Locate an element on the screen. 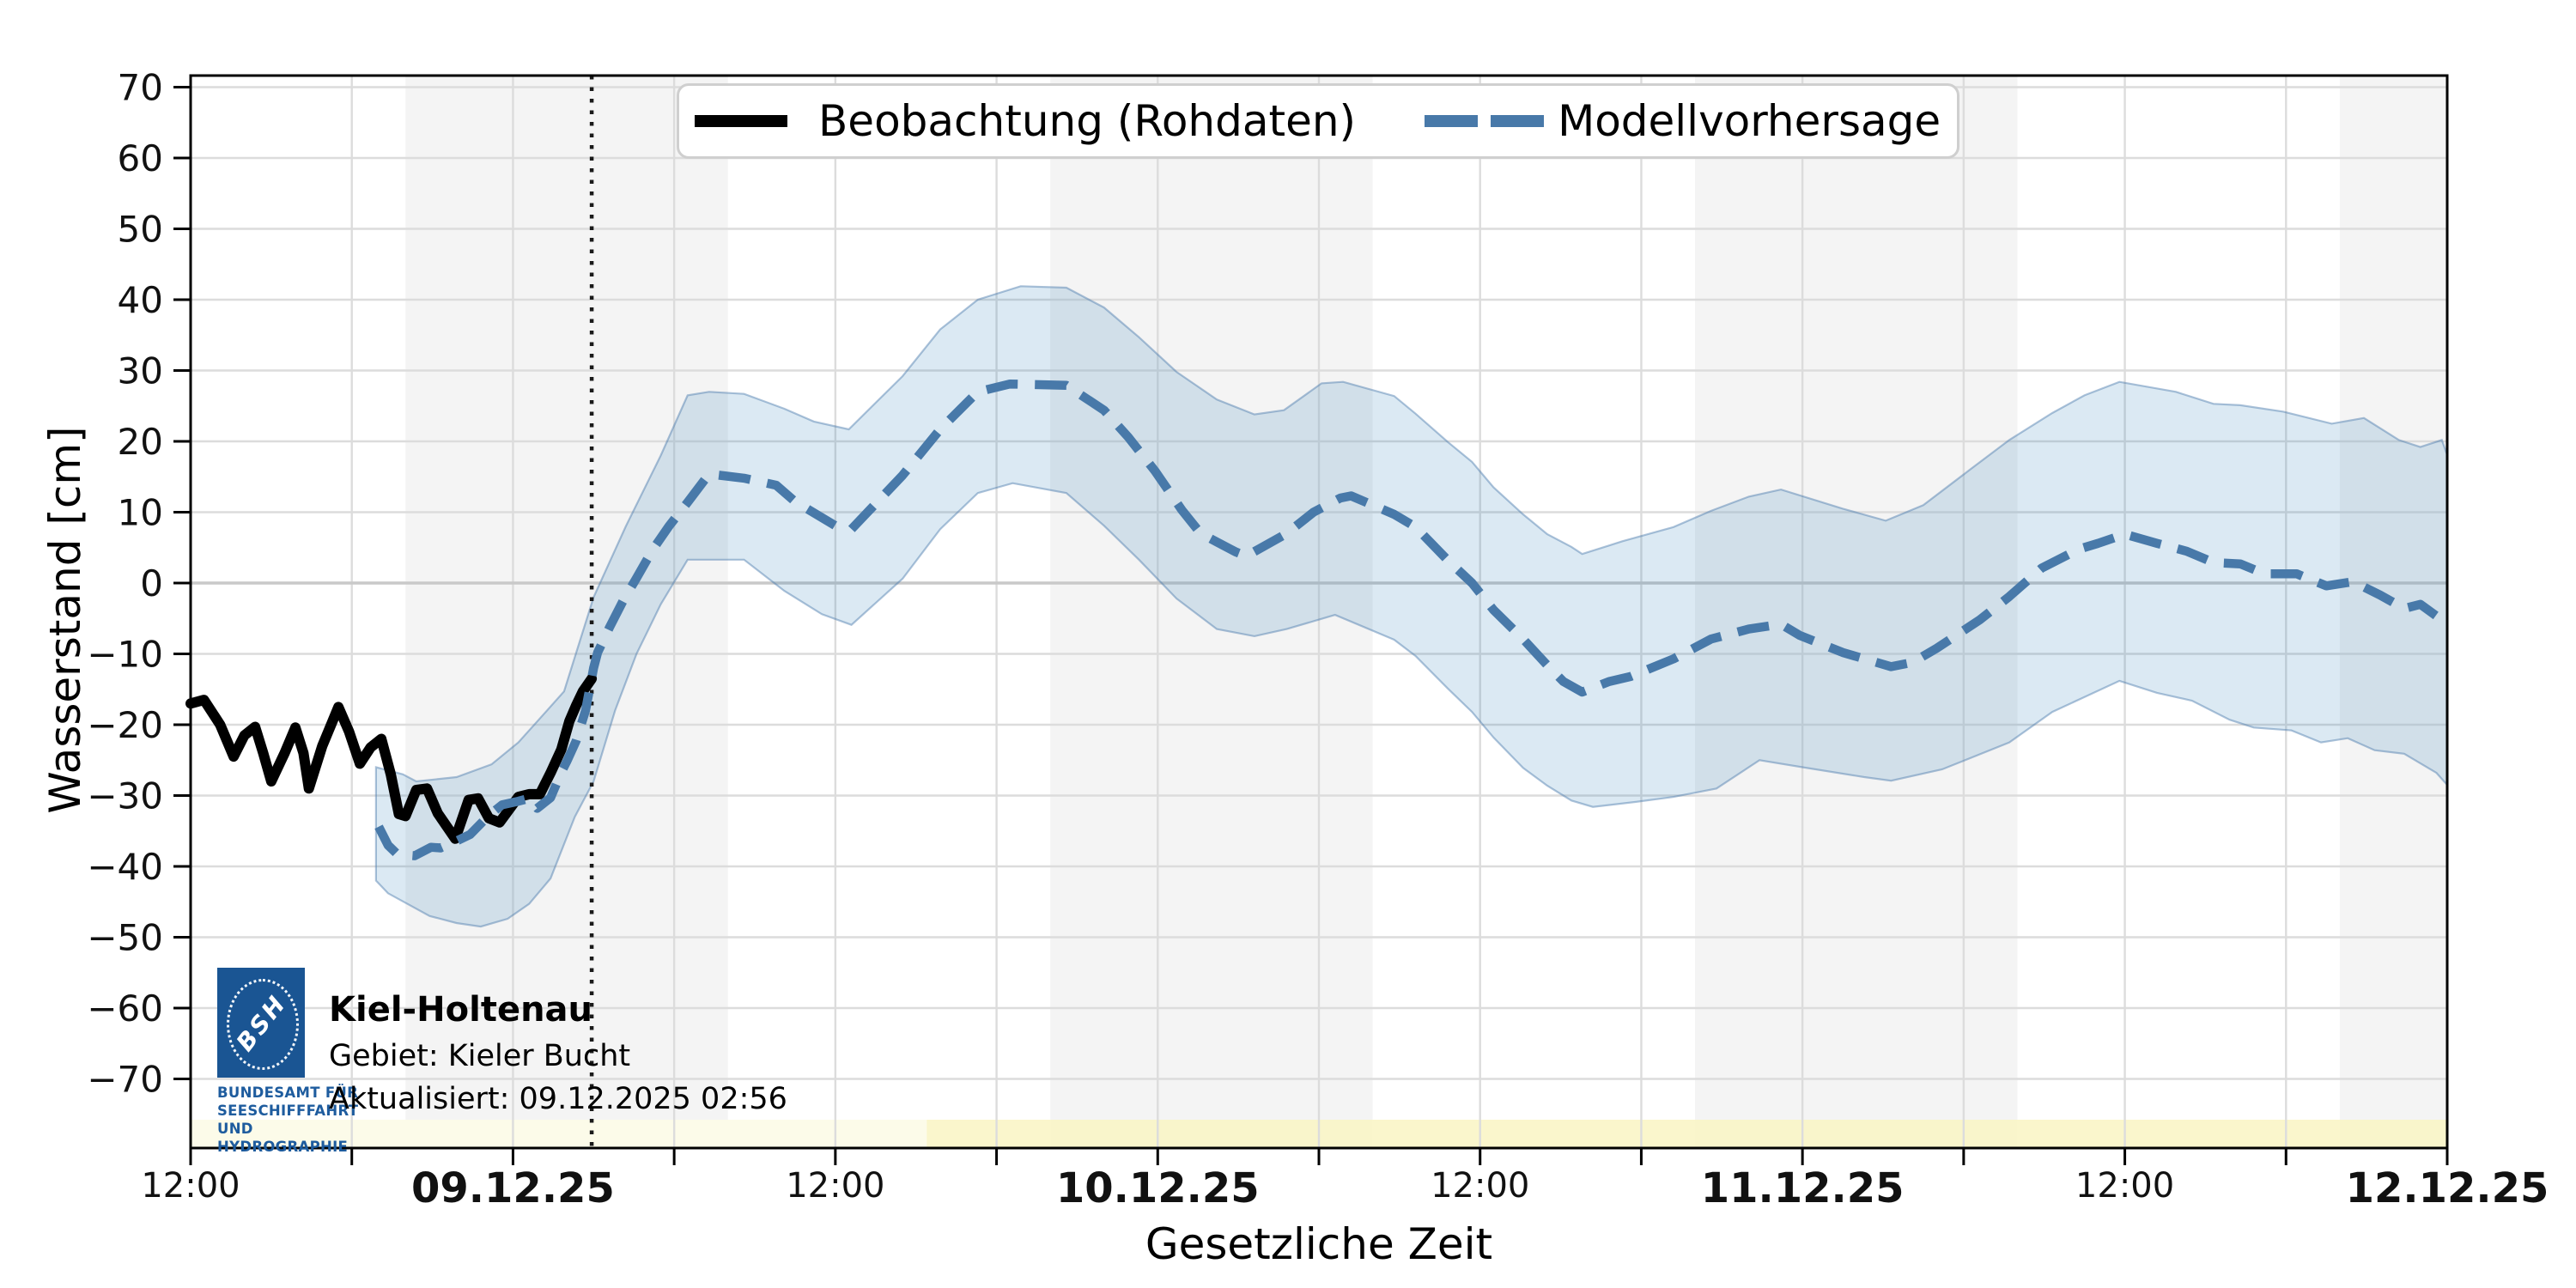  svg-text: 70 is located at coordinates (140, 88).